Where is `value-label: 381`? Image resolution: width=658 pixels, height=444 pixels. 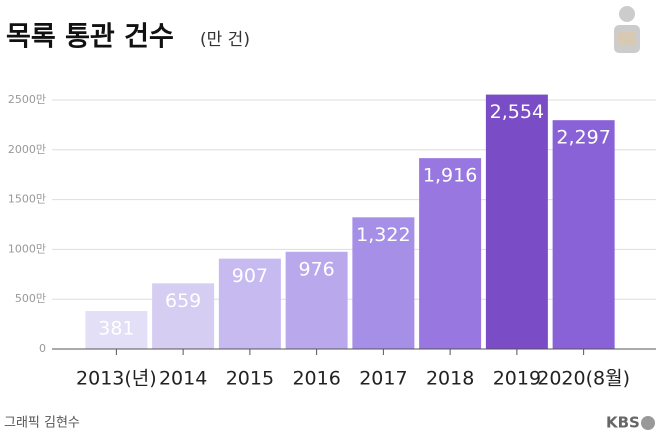
value-label: 381 is located at coordinates (116, 329).